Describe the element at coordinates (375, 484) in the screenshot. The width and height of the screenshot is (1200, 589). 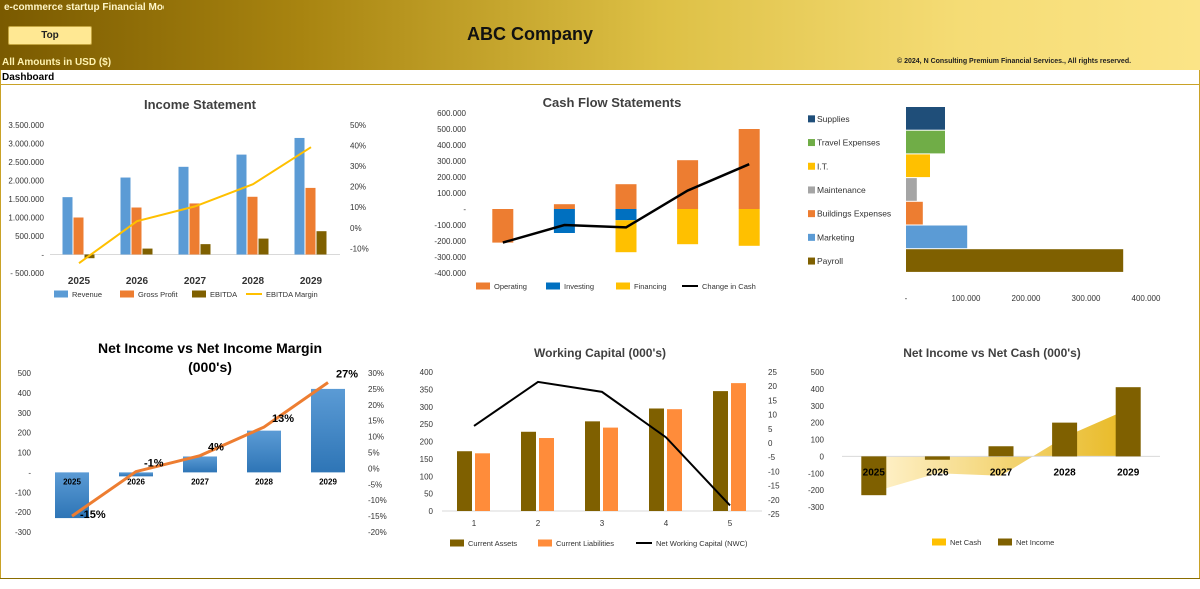
I see `tick-label: -5%` at that location.